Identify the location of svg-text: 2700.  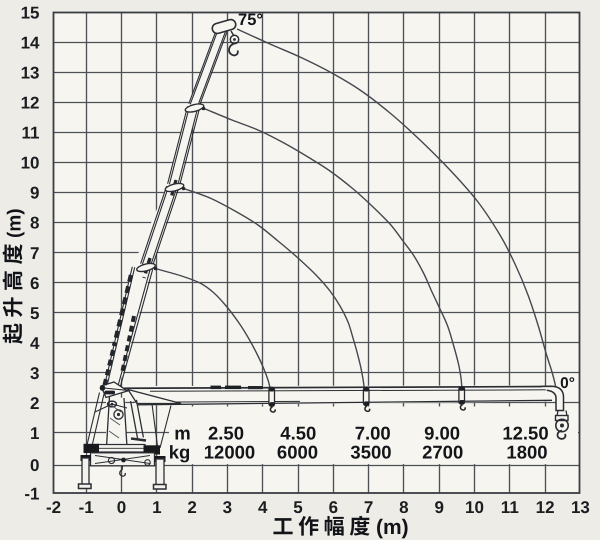
(442, 452).